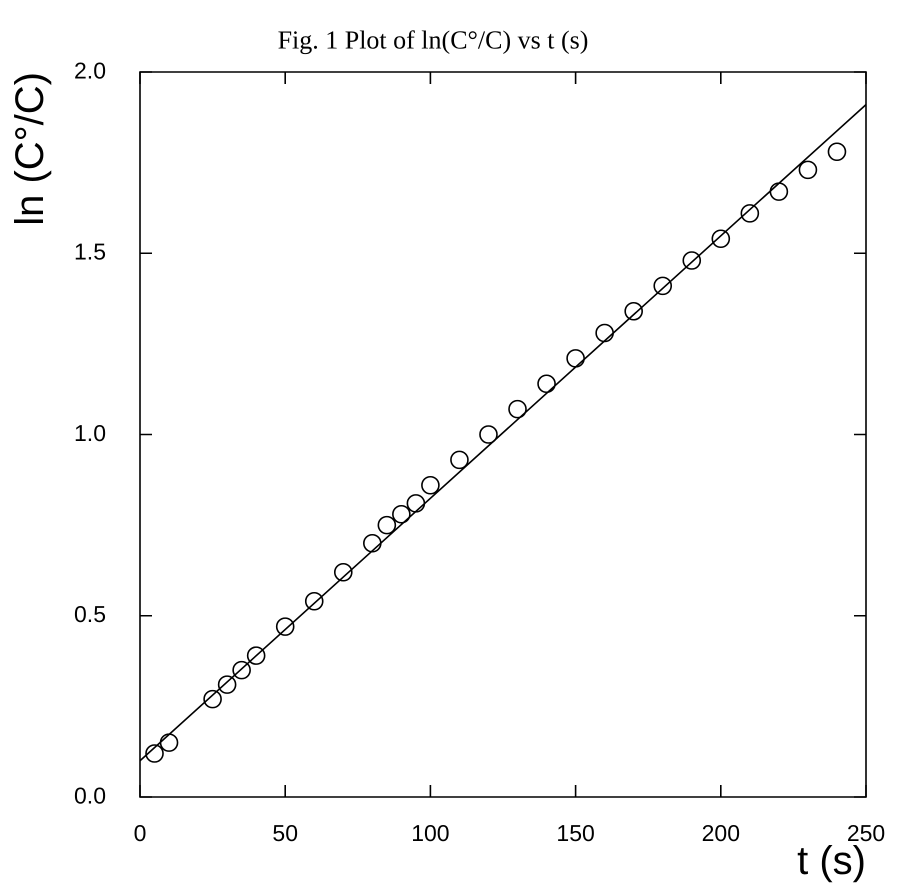 This screenshot has width=904, height=895. What do you see at coordinates (285, 833) in the screenshot?
I see `x-tick-label: 50` at bounding box center [285, 833].